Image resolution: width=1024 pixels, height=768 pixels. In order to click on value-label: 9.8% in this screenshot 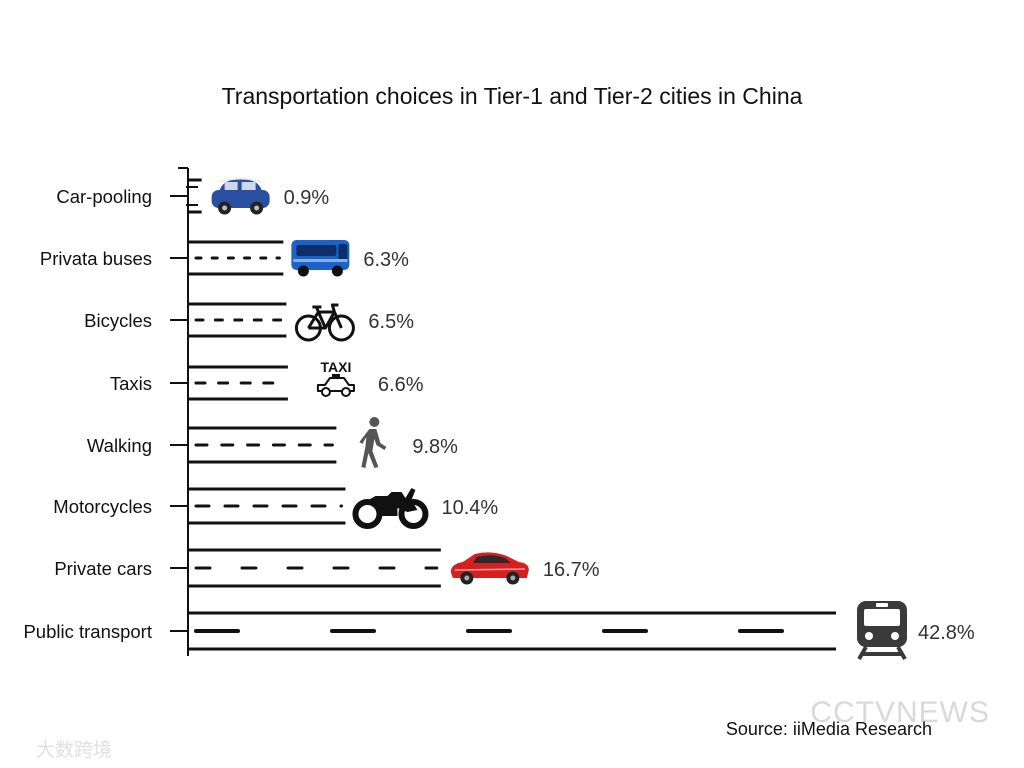, I will do `click(435, 447)`.